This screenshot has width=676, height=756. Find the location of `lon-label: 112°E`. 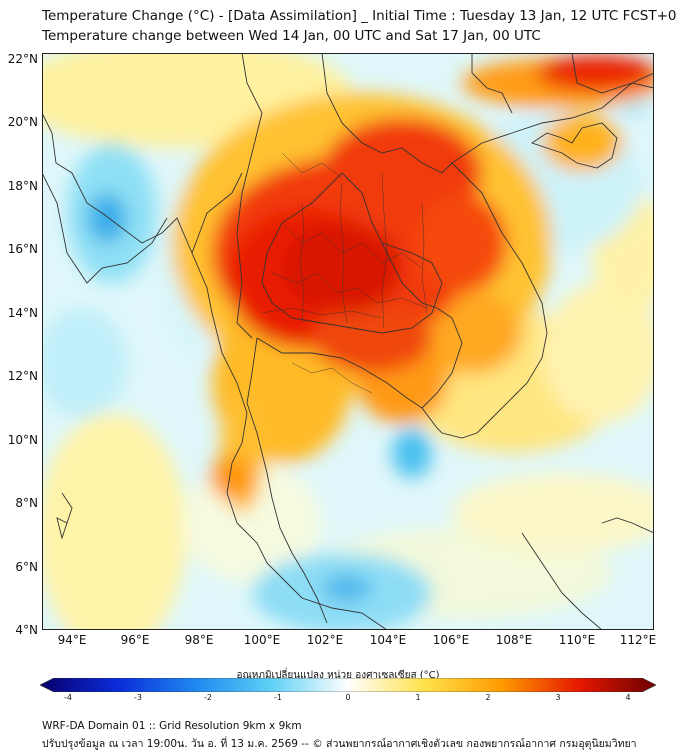

lon-label: 112°E is located at coordinates (638, 640).